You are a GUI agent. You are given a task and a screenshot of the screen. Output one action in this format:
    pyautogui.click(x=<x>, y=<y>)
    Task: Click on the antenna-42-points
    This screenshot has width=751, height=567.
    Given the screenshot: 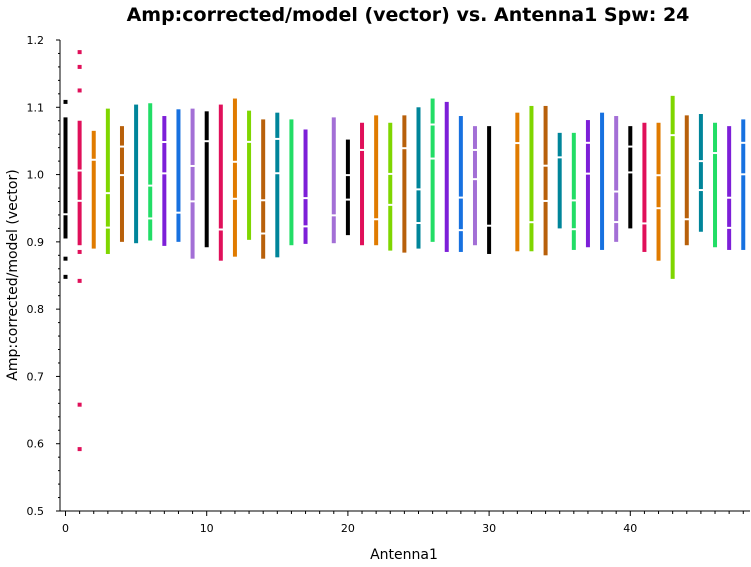 What is the action you would take?
    pyautogui.click(x=659, y=191)
    